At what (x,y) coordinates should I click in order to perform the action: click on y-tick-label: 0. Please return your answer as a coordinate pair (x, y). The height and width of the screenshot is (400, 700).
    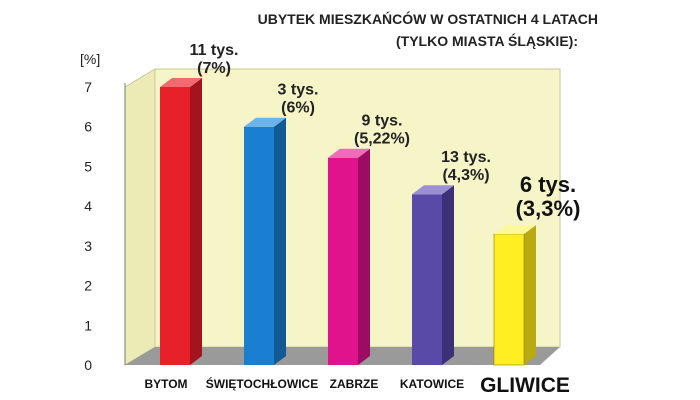
    Looking at the image, I should click on (88, 365).